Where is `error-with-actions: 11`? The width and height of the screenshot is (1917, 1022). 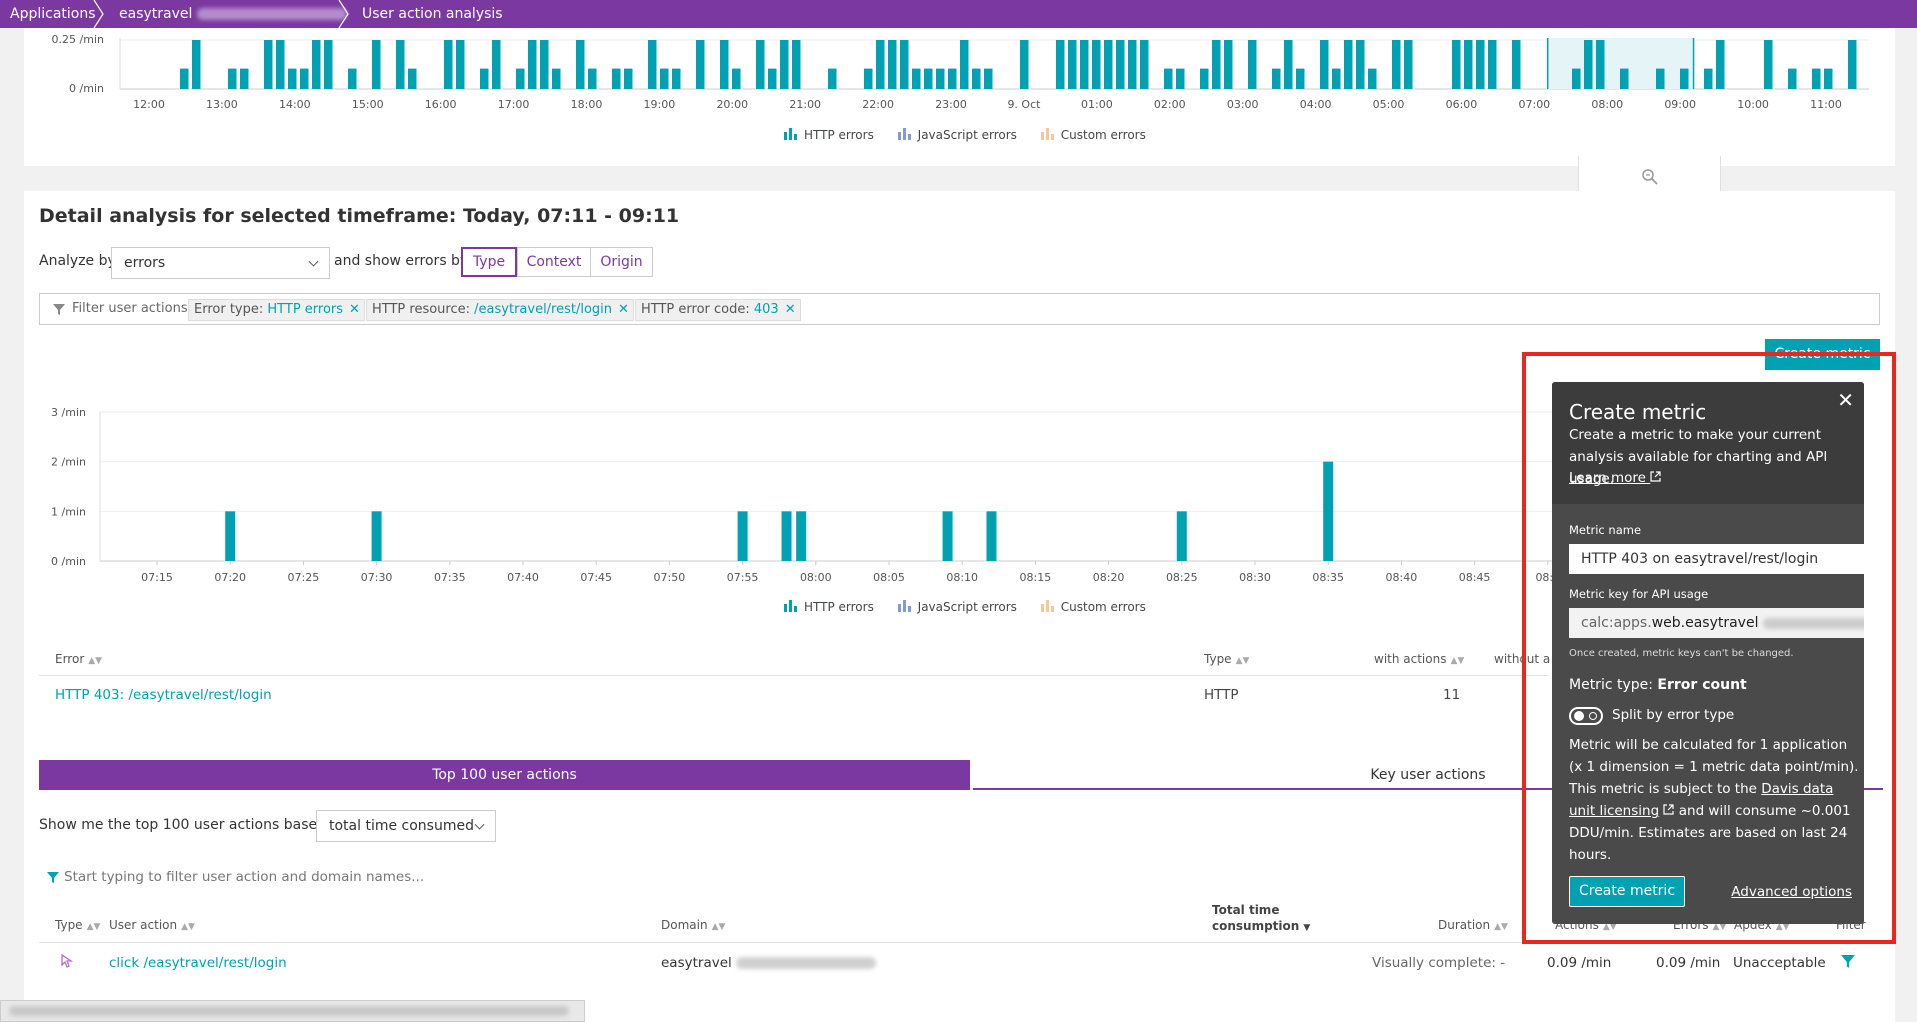
error-with-actions: 11 is located at coordinates (1452, 695).